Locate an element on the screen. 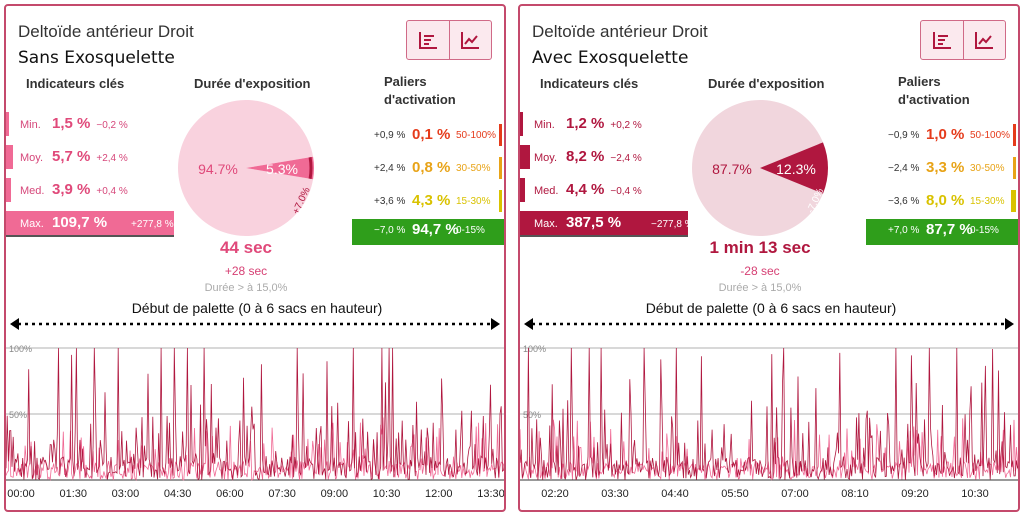  palier-row-0-15: +7,0 % 87,7 % 0-15% is located at coordinates (942, 233).